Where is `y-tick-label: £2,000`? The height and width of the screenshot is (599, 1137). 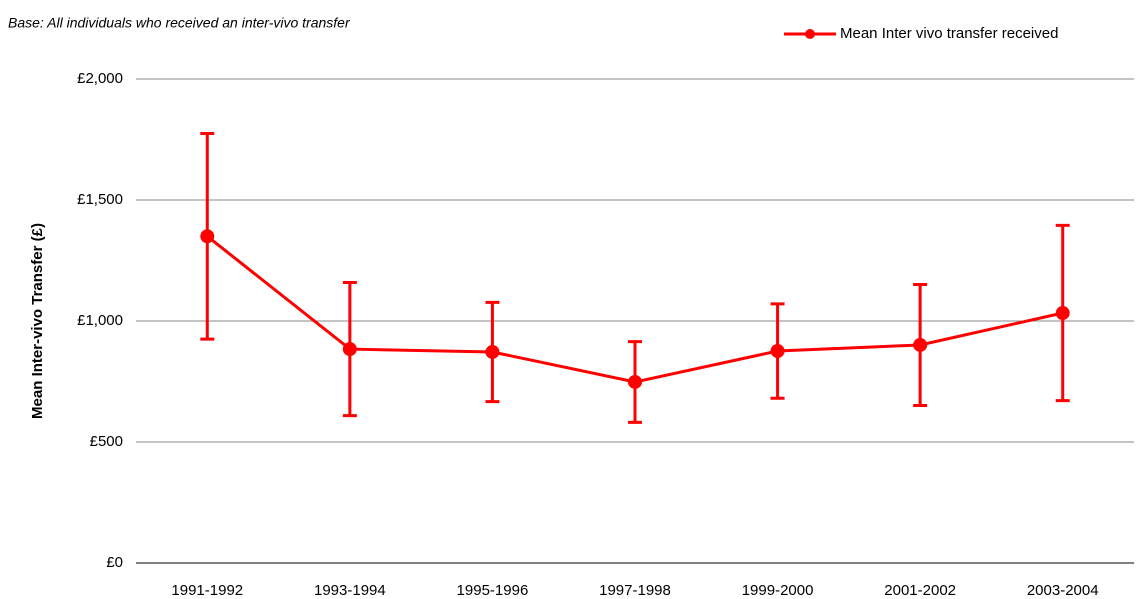
y-tick-label: £2,000 is located at coordinates (100, 78).